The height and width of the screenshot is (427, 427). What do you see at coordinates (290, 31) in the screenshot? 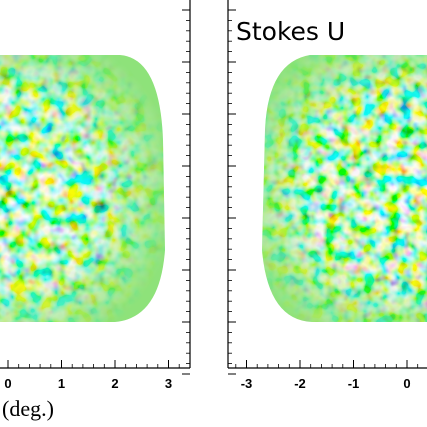
I see `right-panel-title: Stokes U` at bounding box center [290, 31].